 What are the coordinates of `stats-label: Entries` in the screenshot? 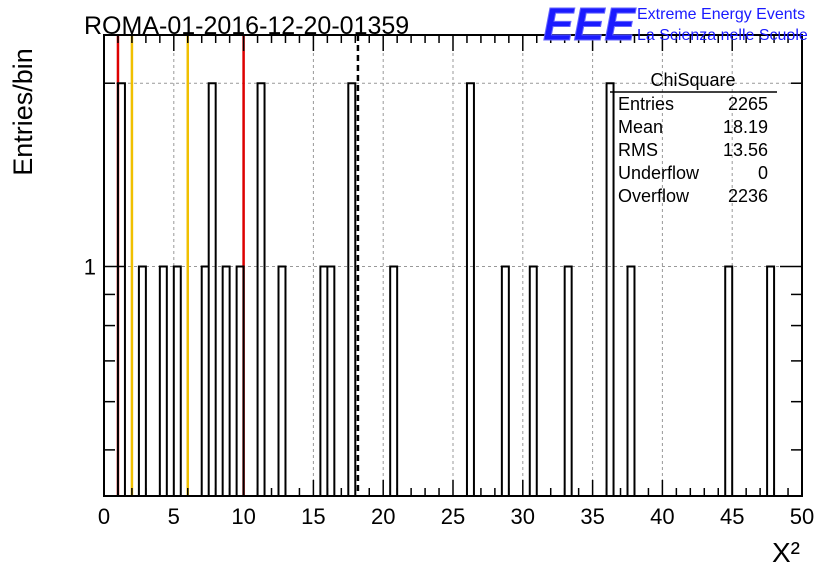 It's located at (646, 104).